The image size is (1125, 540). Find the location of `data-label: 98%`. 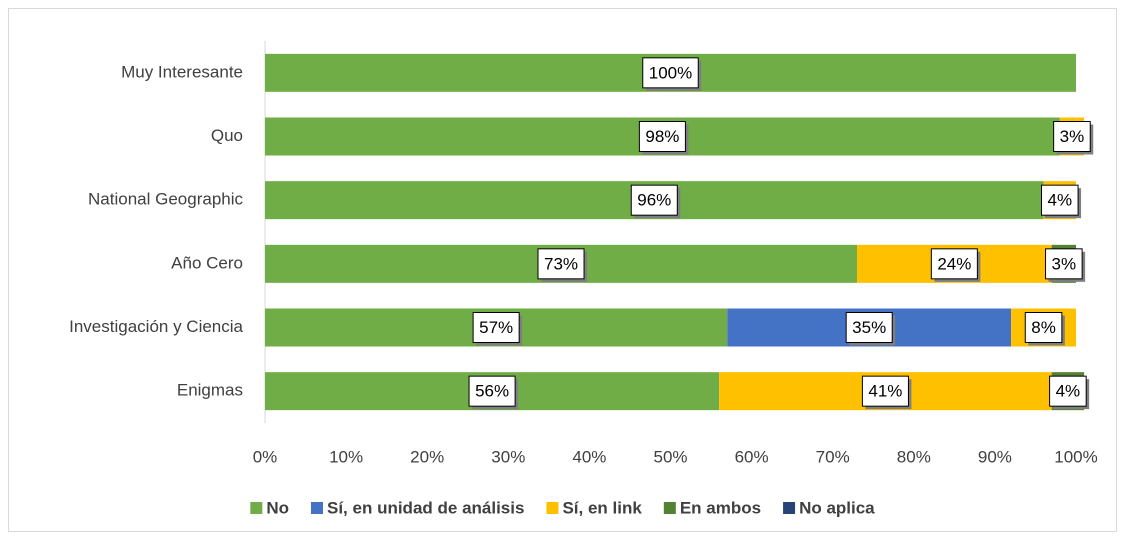

data-label: 98% is located at coordinates (662, 136).